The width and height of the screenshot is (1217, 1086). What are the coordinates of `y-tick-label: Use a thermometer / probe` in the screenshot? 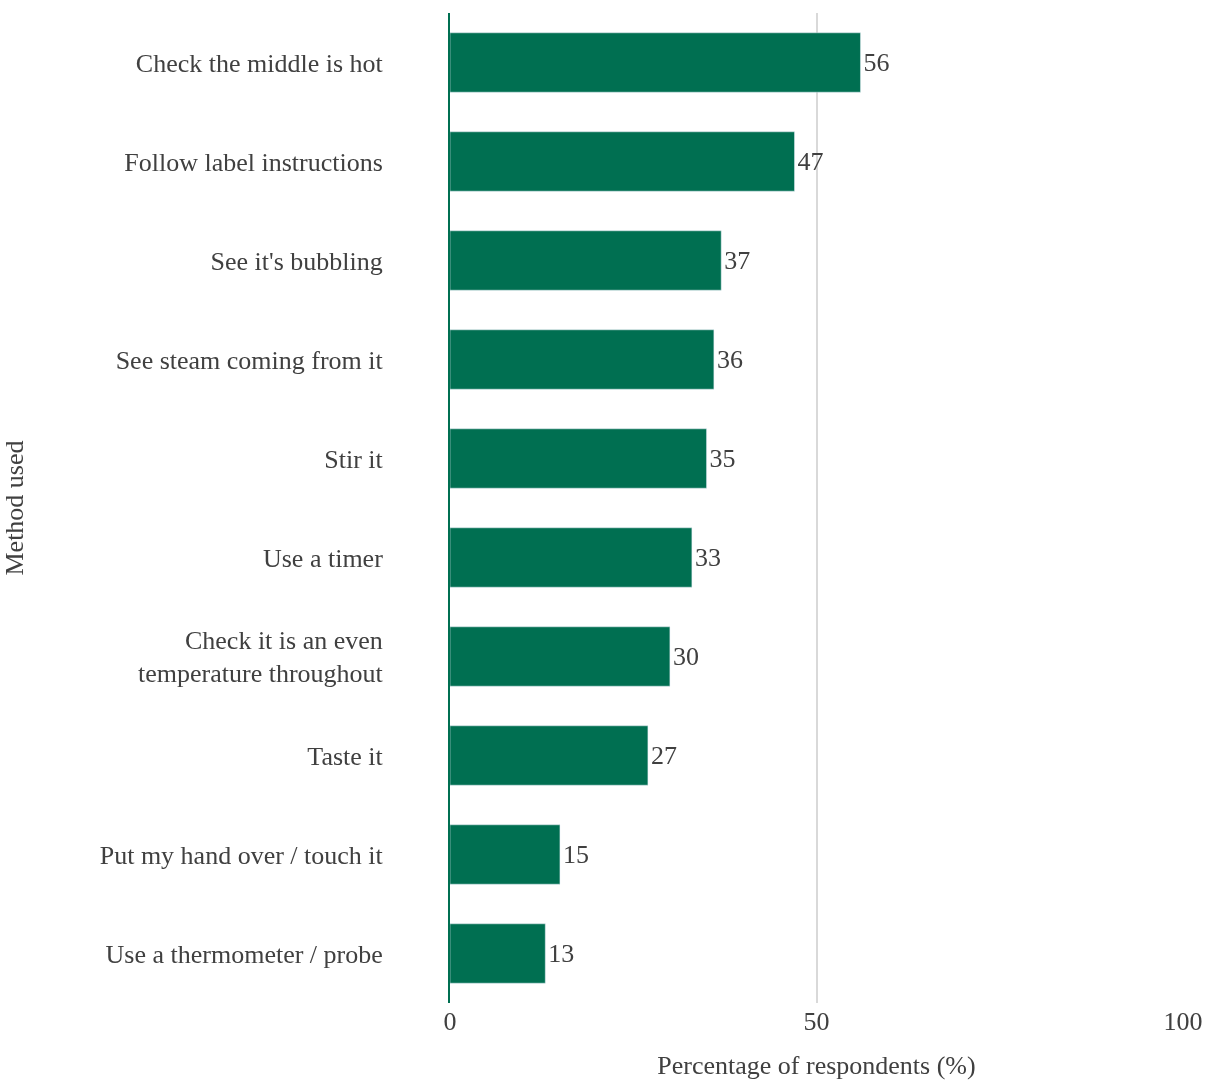 It's located at (244, 954).